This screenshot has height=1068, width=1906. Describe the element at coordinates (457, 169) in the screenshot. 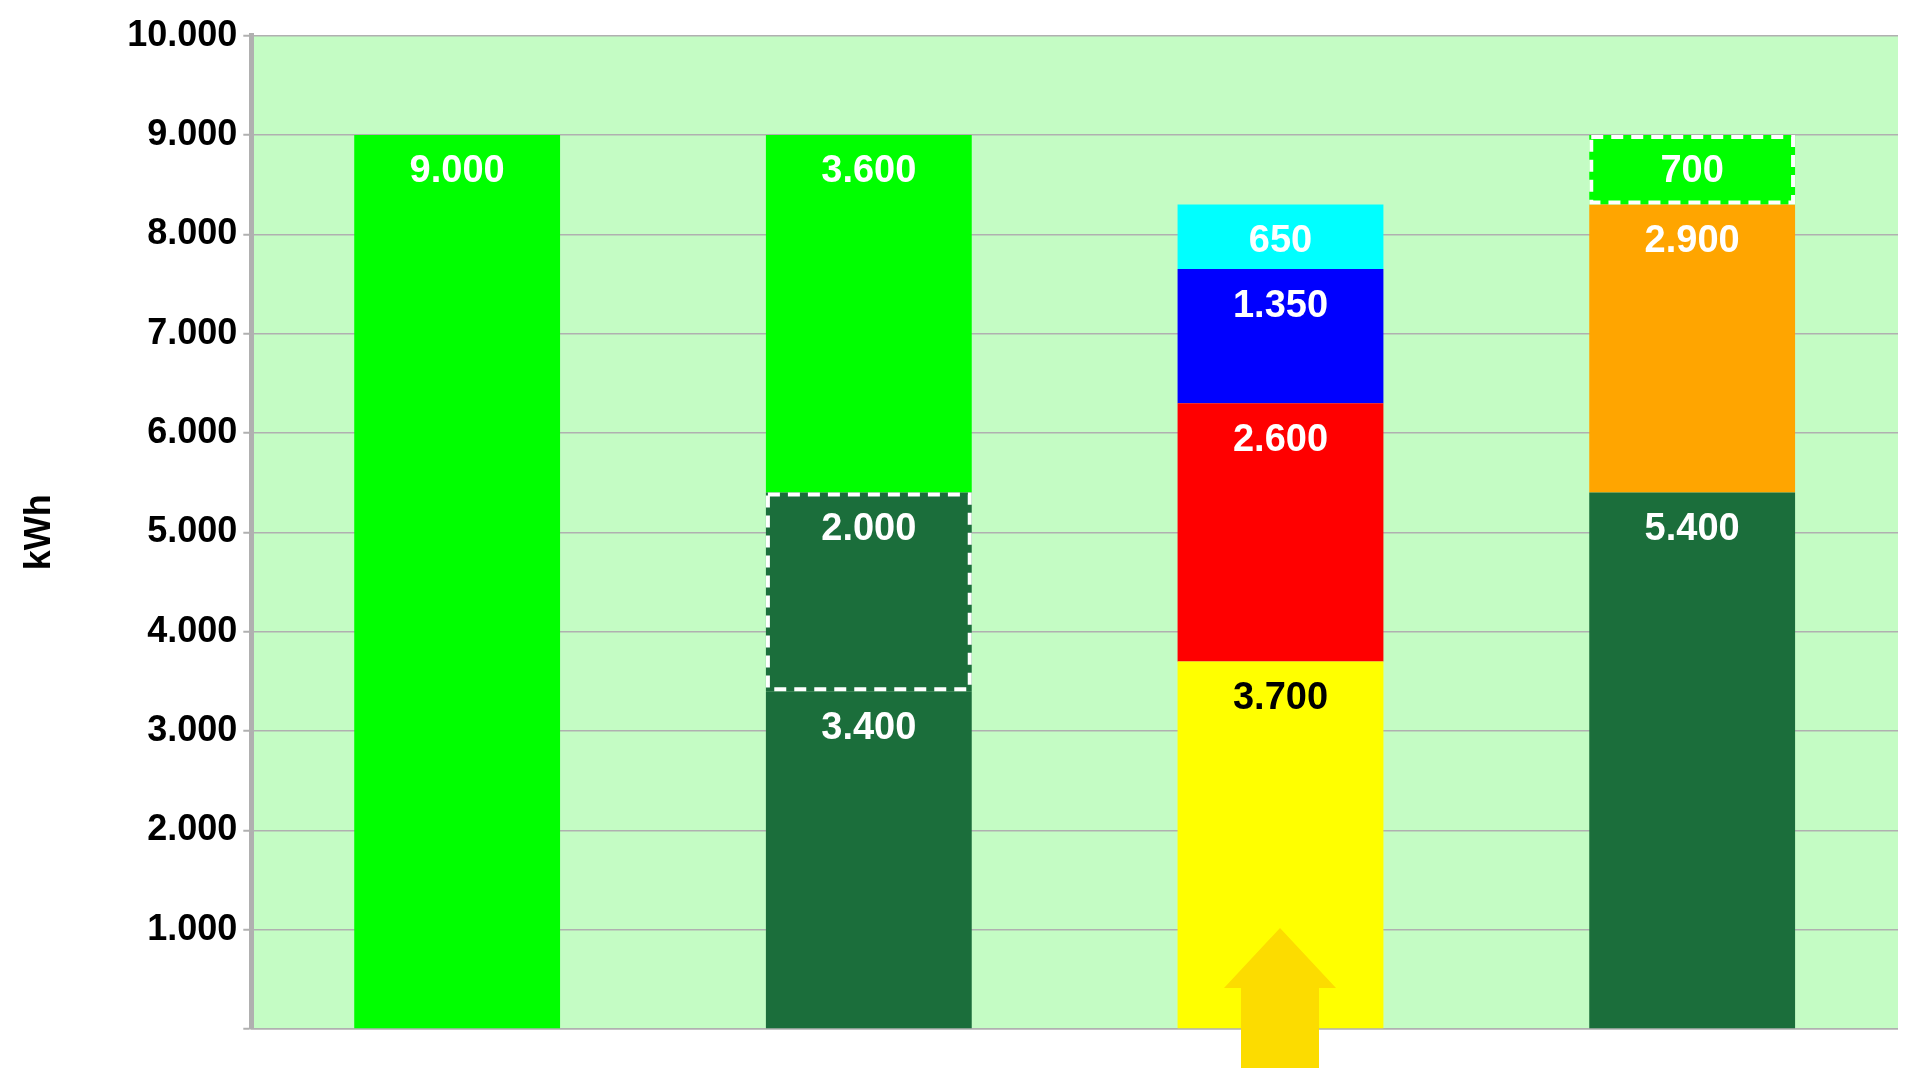

I see `data-label: 9.000` at that location.